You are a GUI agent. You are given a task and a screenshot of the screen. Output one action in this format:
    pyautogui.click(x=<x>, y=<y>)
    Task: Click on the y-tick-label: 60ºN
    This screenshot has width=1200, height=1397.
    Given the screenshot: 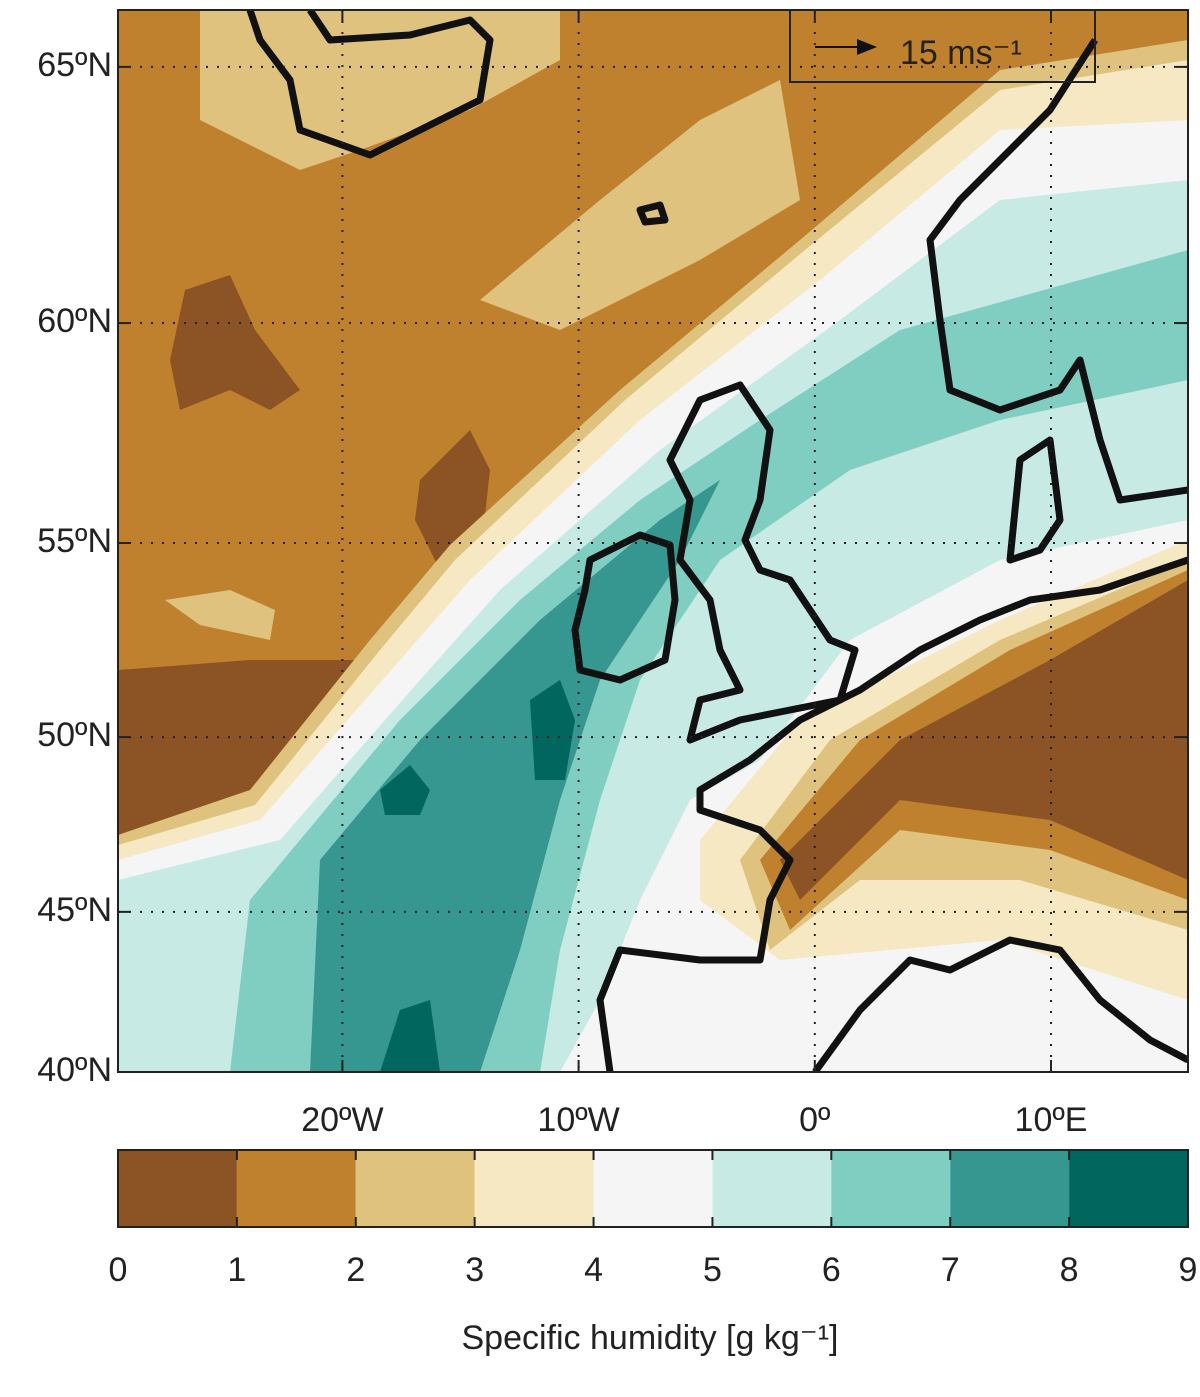 What is the action you would take?
    pyautogui.click(x=74, y=321)
    